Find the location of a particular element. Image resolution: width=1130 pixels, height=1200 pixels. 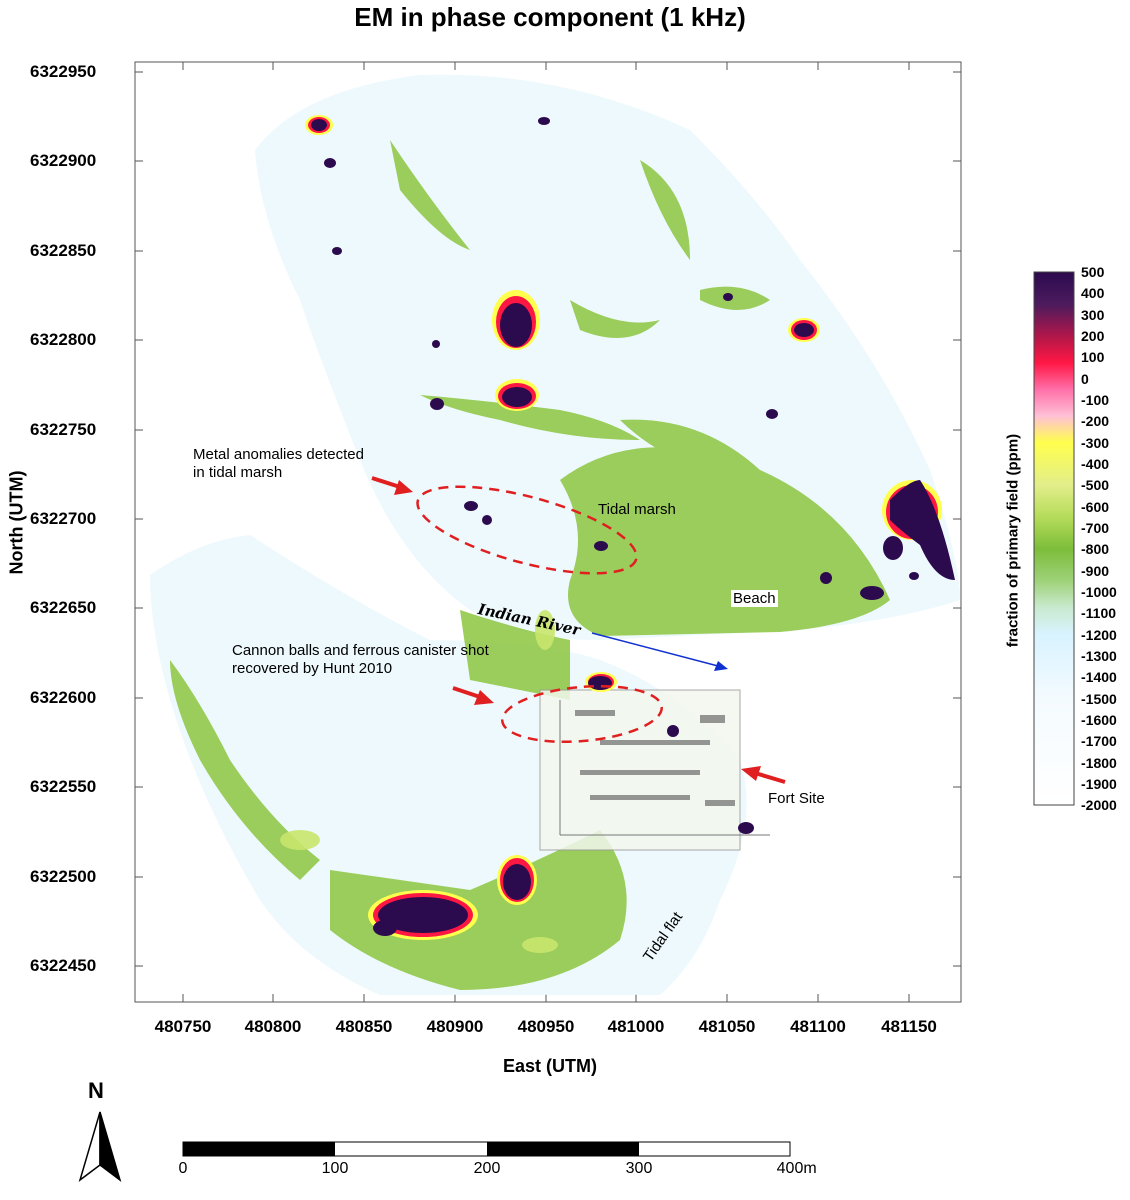

colorbar-tick: -500 is located at coordinates (1095, 485).